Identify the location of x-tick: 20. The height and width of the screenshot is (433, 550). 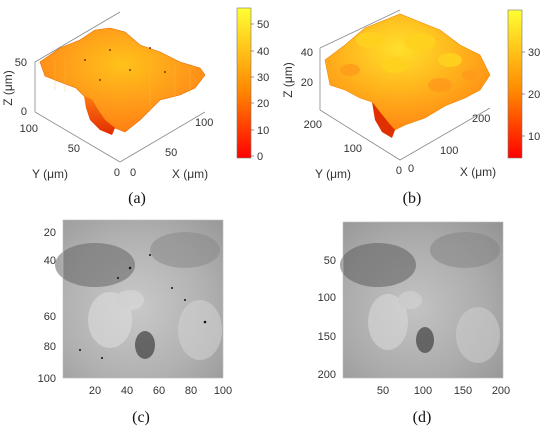
(95, 391).